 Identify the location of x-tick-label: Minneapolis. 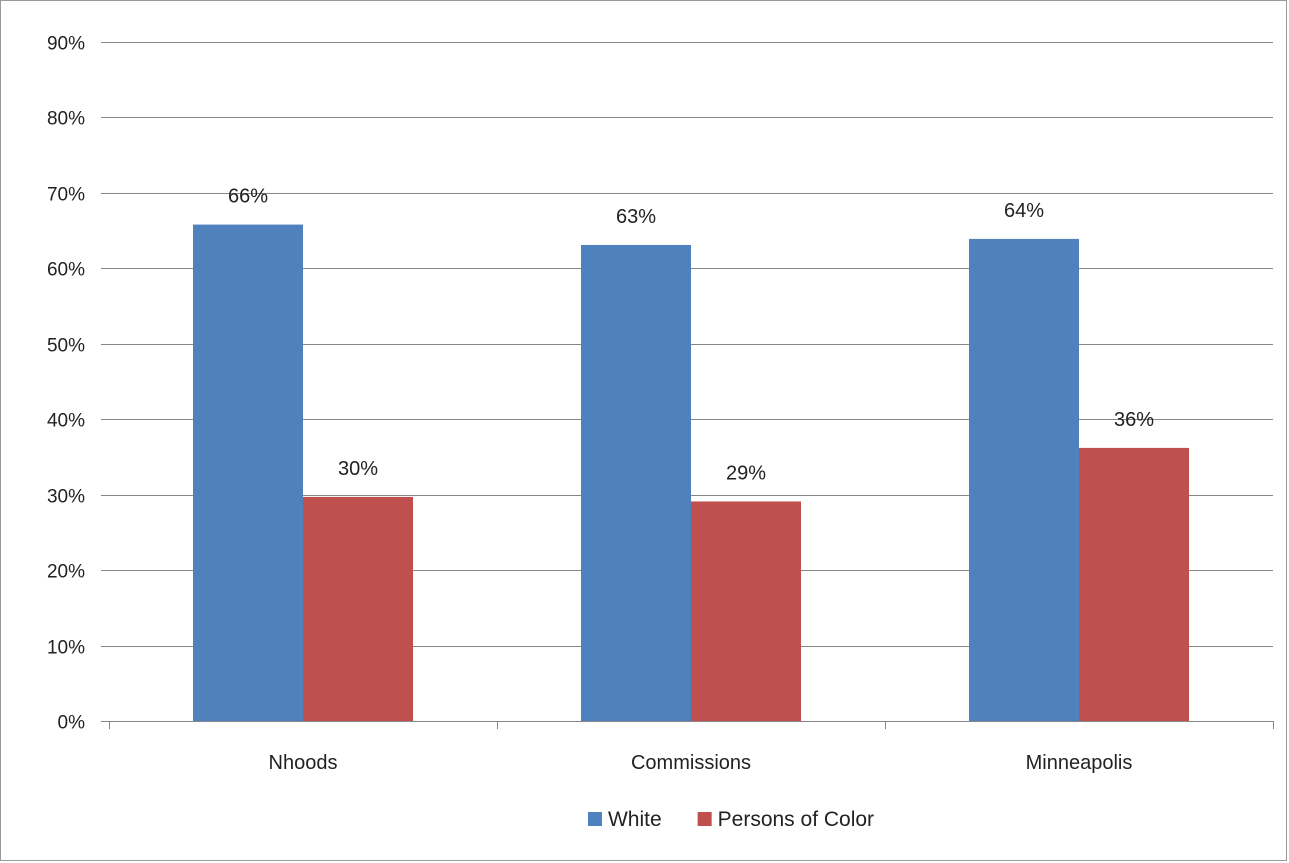
(1079, 763).